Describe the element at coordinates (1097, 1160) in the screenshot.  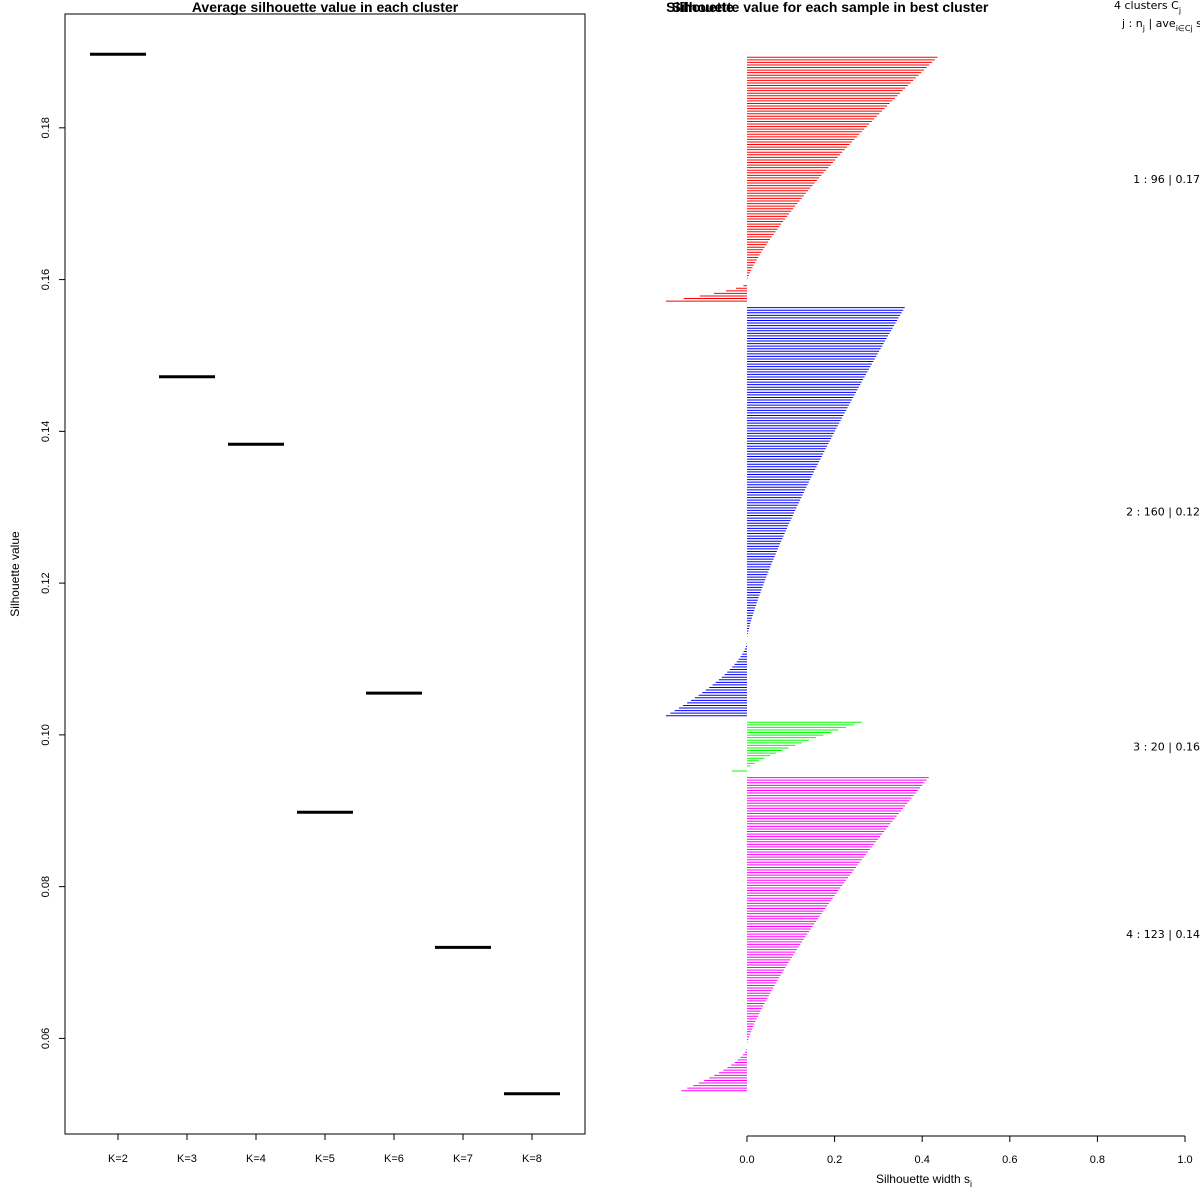
I see `right-x-tick-label: 0.8` at that location.